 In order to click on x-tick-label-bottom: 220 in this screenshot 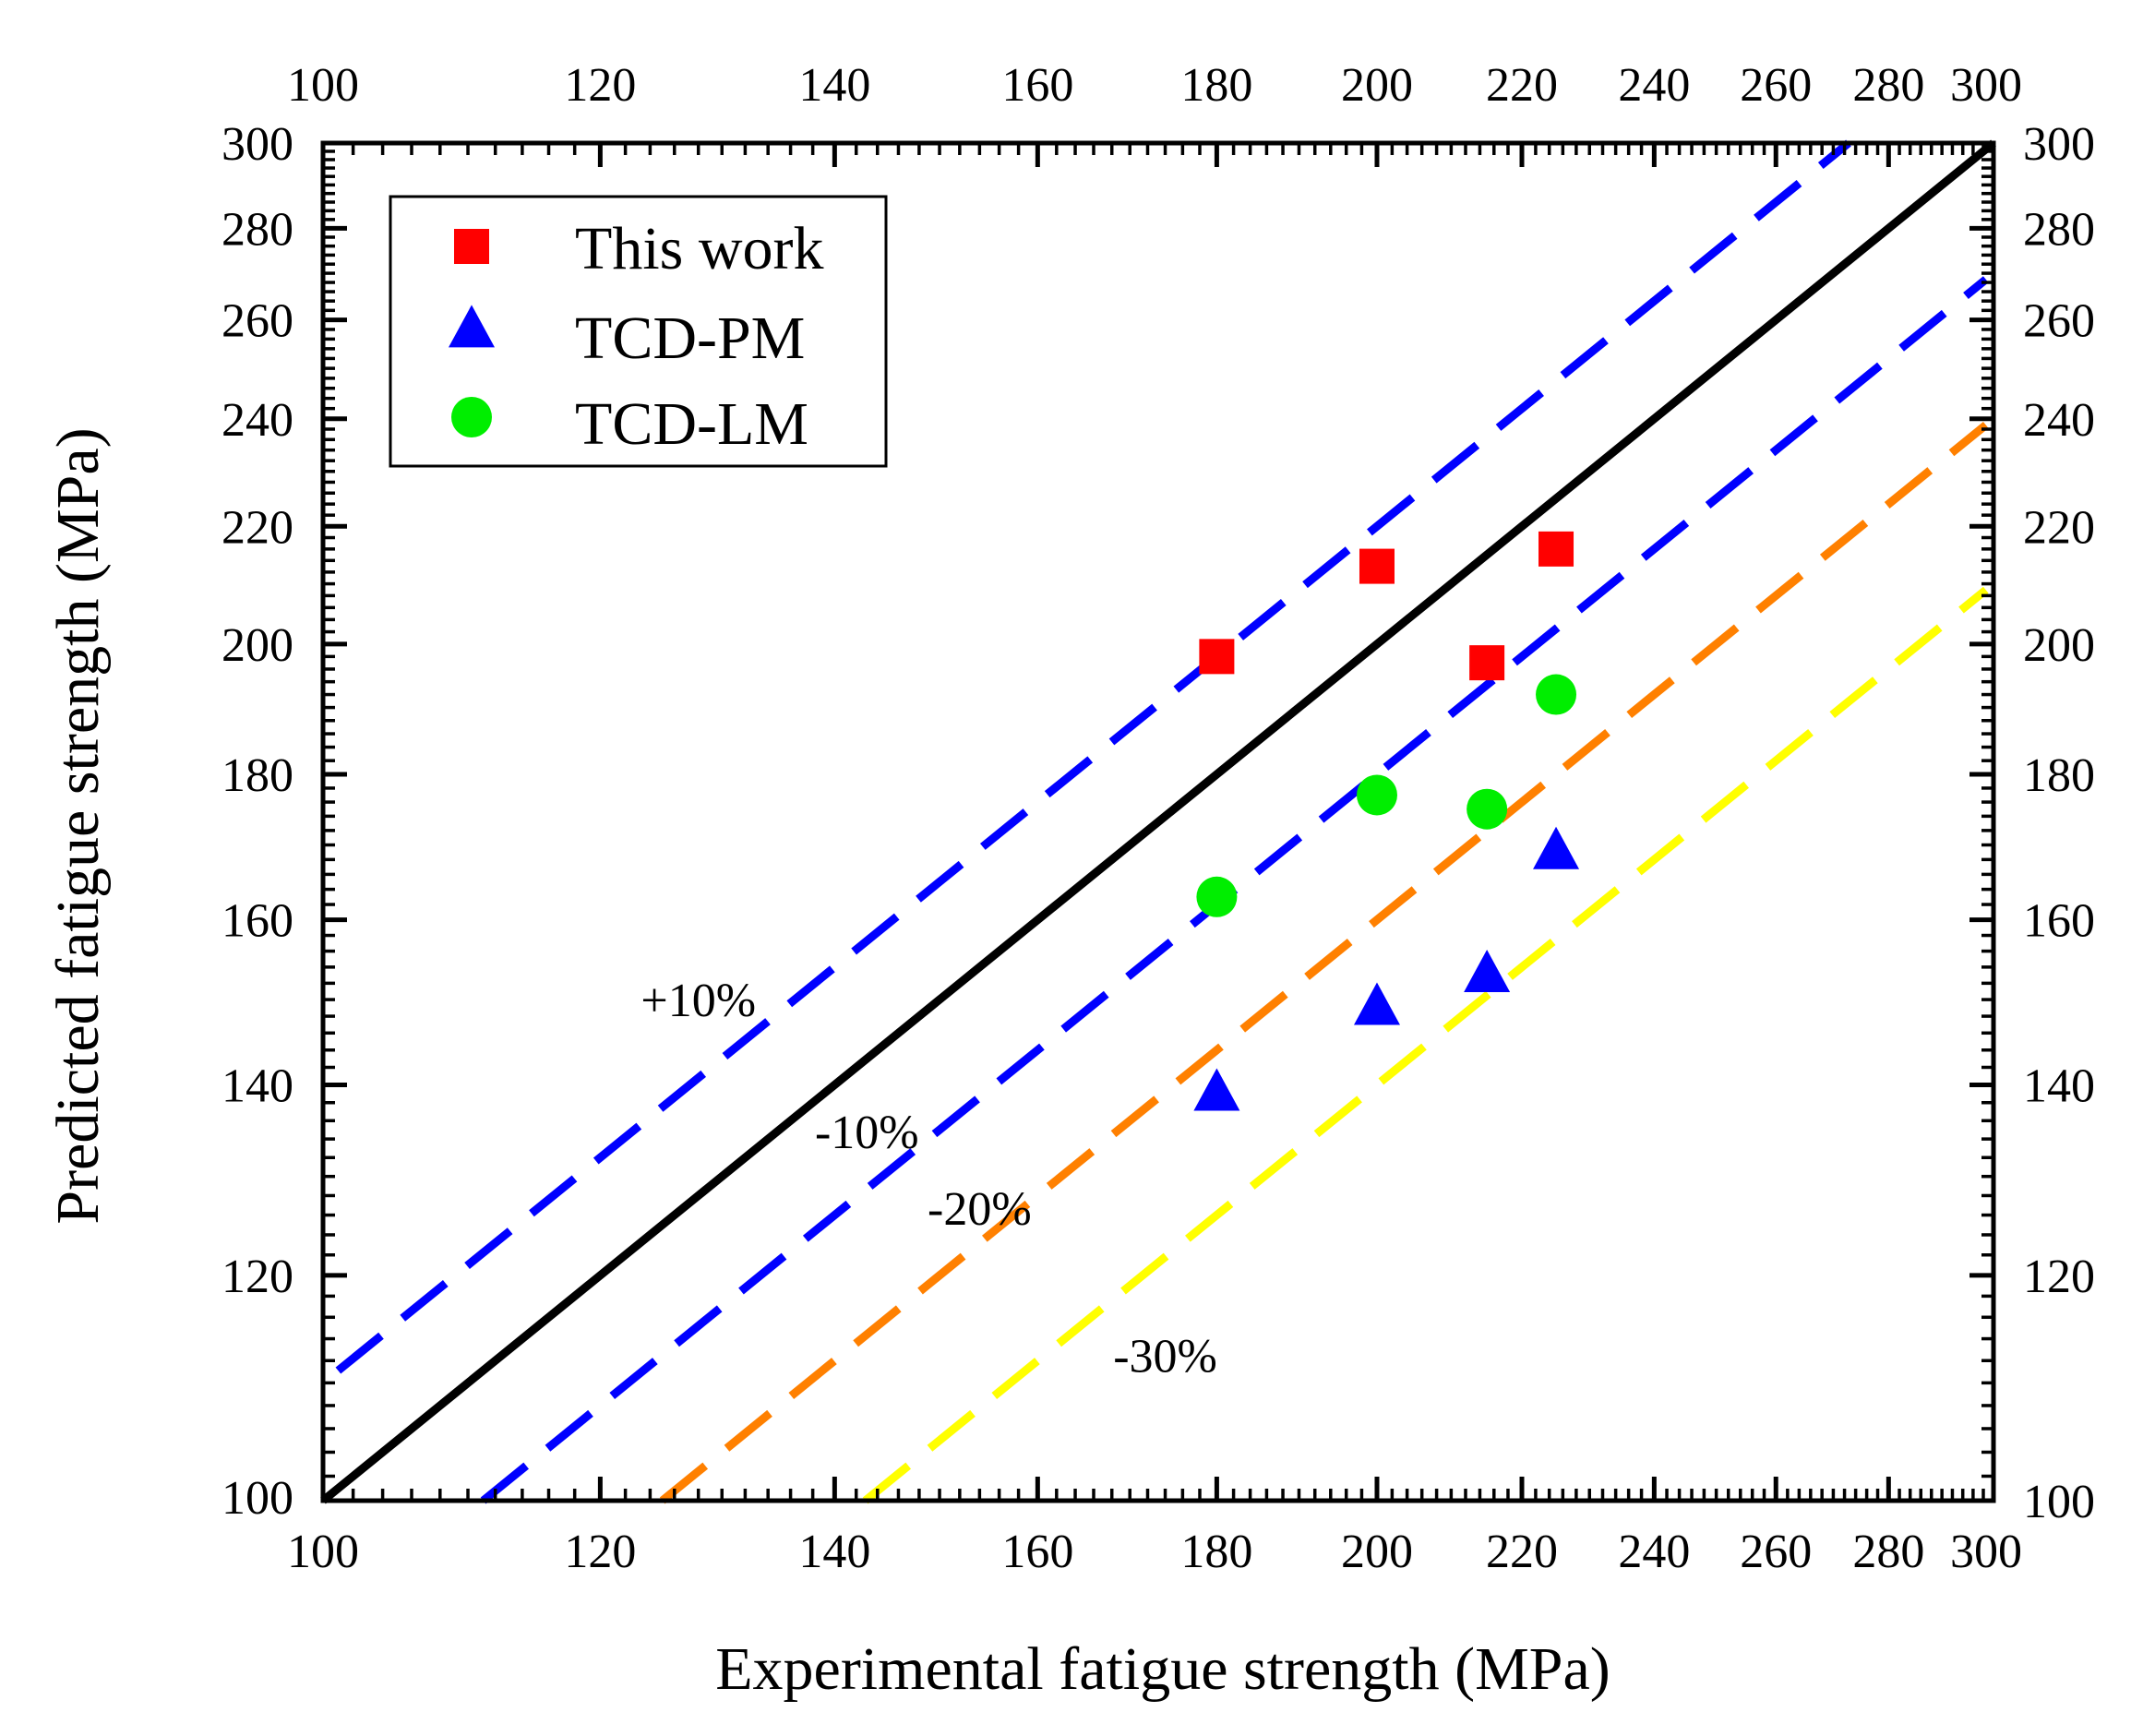, I will do `click(1522, 1552)`.